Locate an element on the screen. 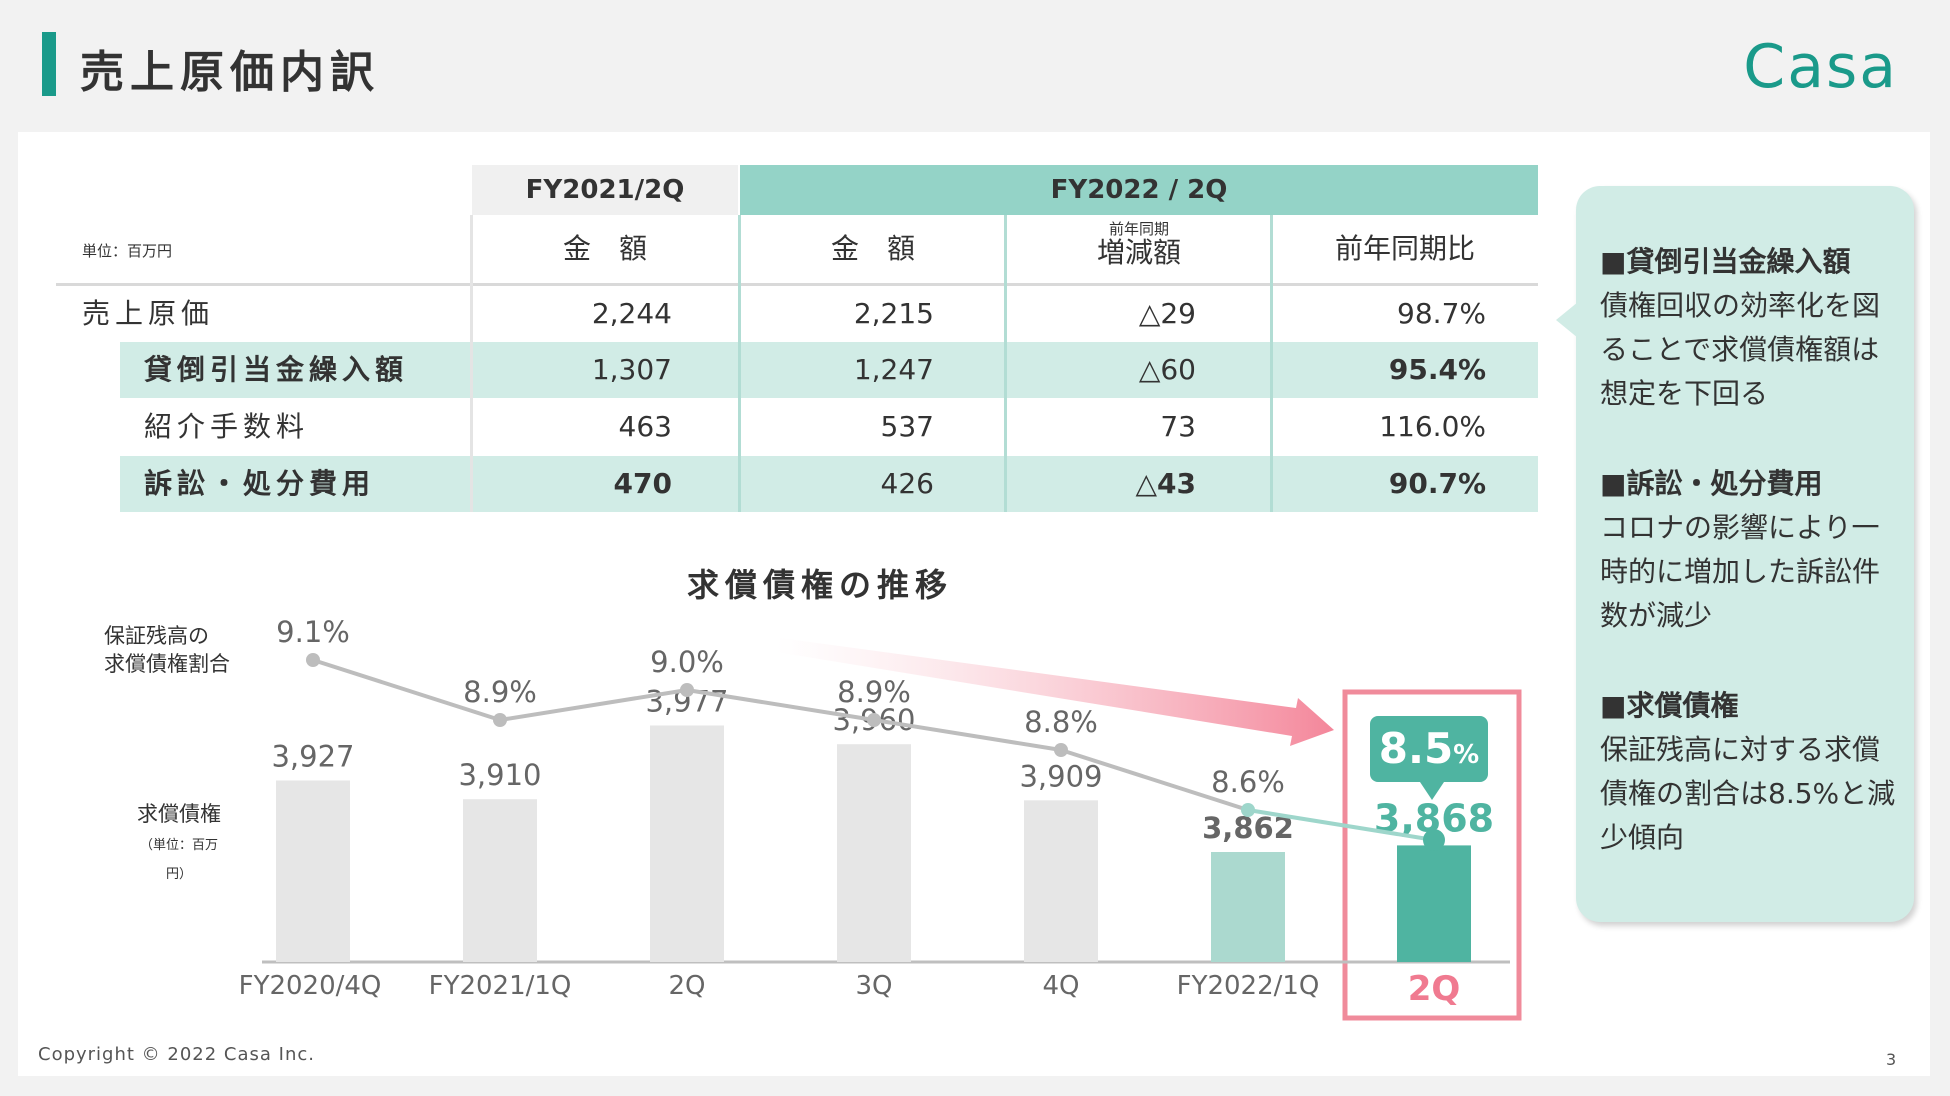  bar-value-label: 3,927 is located at coordinates (312, 757).